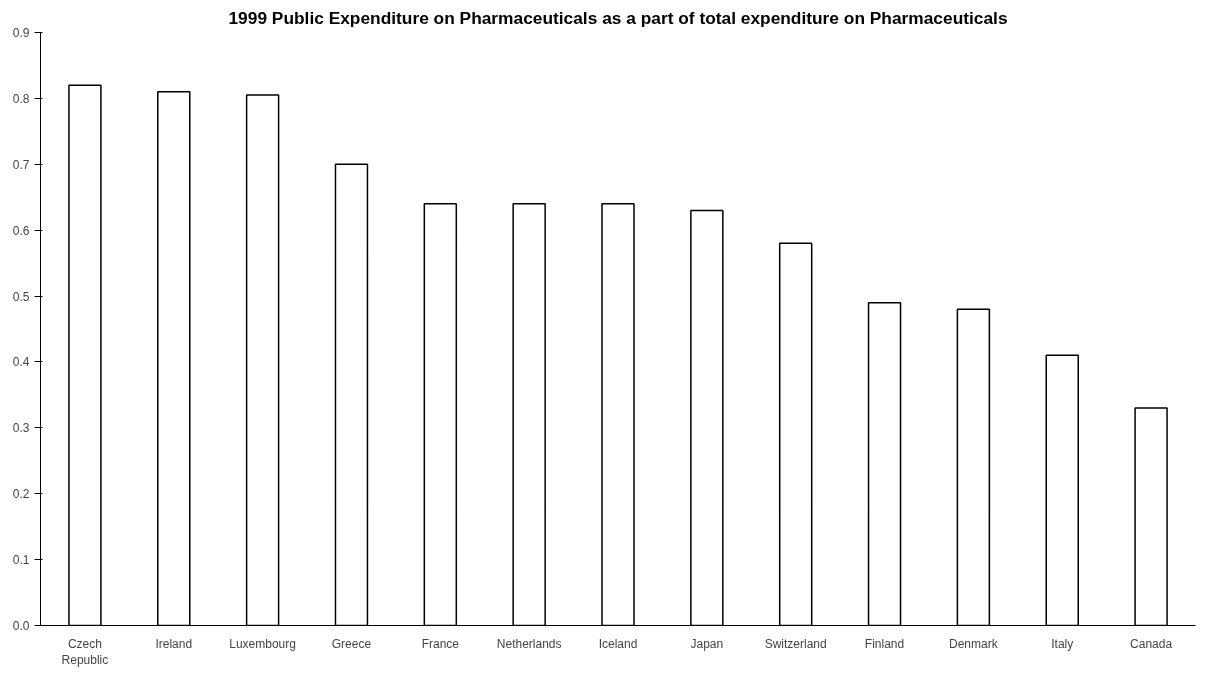 Image resolution: width=1213 pixels, height=677 pixels. What do you see at coordinates (21, 560) in the screenshot?
I see `y-tick-label: 0.1` at bounding box center [21, 560].